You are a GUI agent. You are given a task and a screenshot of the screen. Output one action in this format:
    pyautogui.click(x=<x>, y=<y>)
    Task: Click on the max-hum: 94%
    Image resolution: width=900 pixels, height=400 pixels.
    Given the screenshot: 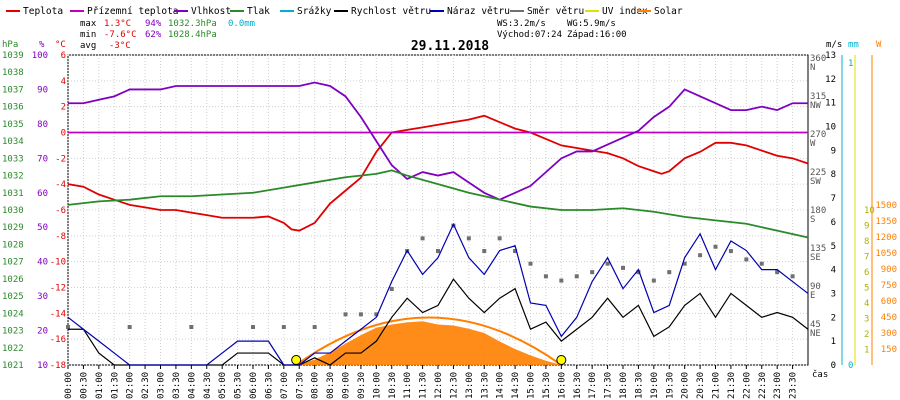 What is the action you would take?
    pyautogui.click(x=153, y=24)
    